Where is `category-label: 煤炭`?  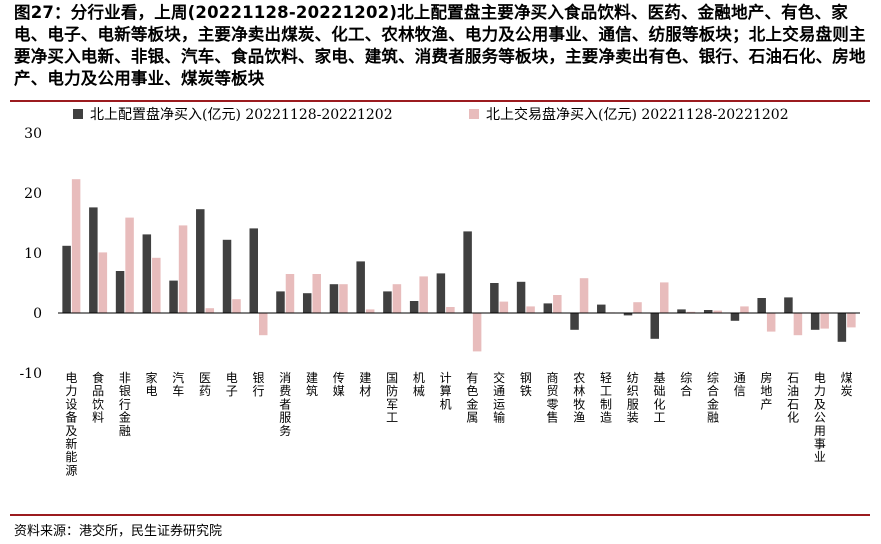 category-label: 煤炭 is located at coordinates (847, 384).